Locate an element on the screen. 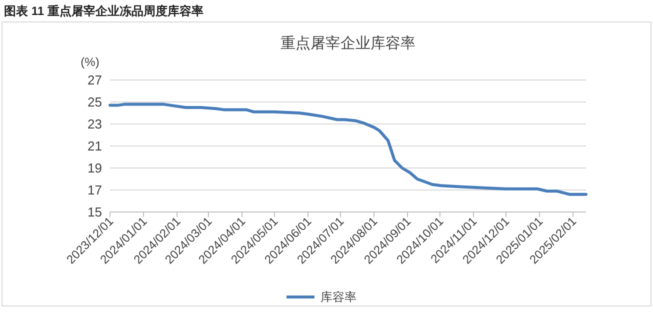 The image size is (653, 330). y-tick-label: 19 is located at coordinates (95, 168).